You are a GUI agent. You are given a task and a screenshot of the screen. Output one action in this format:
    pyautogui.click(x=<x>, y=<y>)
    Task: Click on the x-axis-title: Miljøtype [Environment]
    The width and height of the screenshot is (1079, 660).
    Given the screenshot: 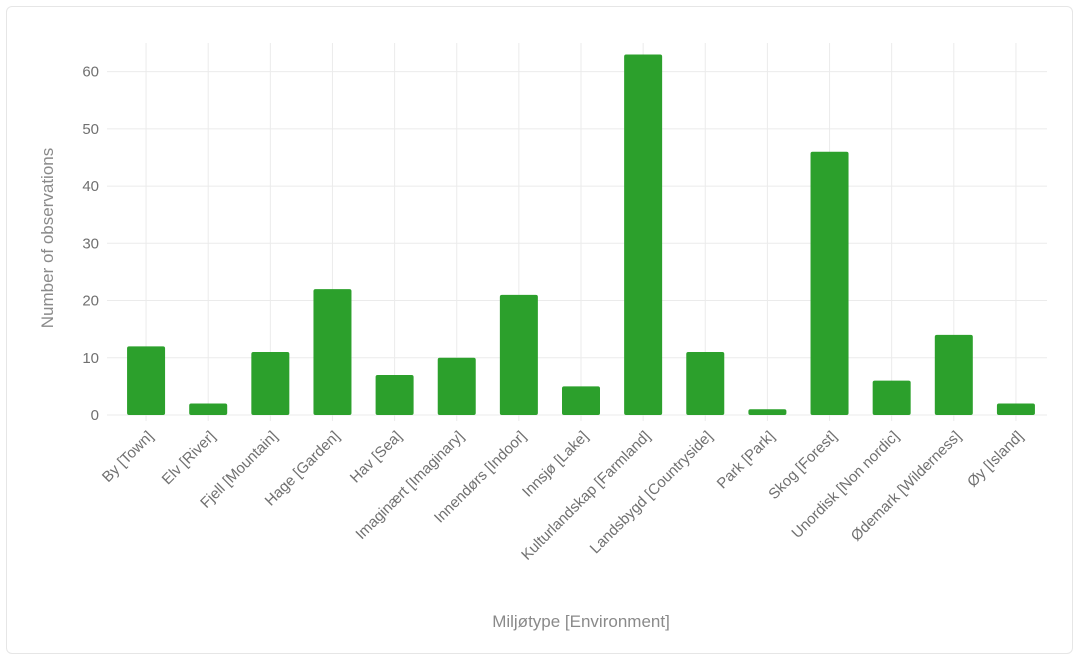 What is the action you would take?
    pyautogui.click(x=581, y=621)
    